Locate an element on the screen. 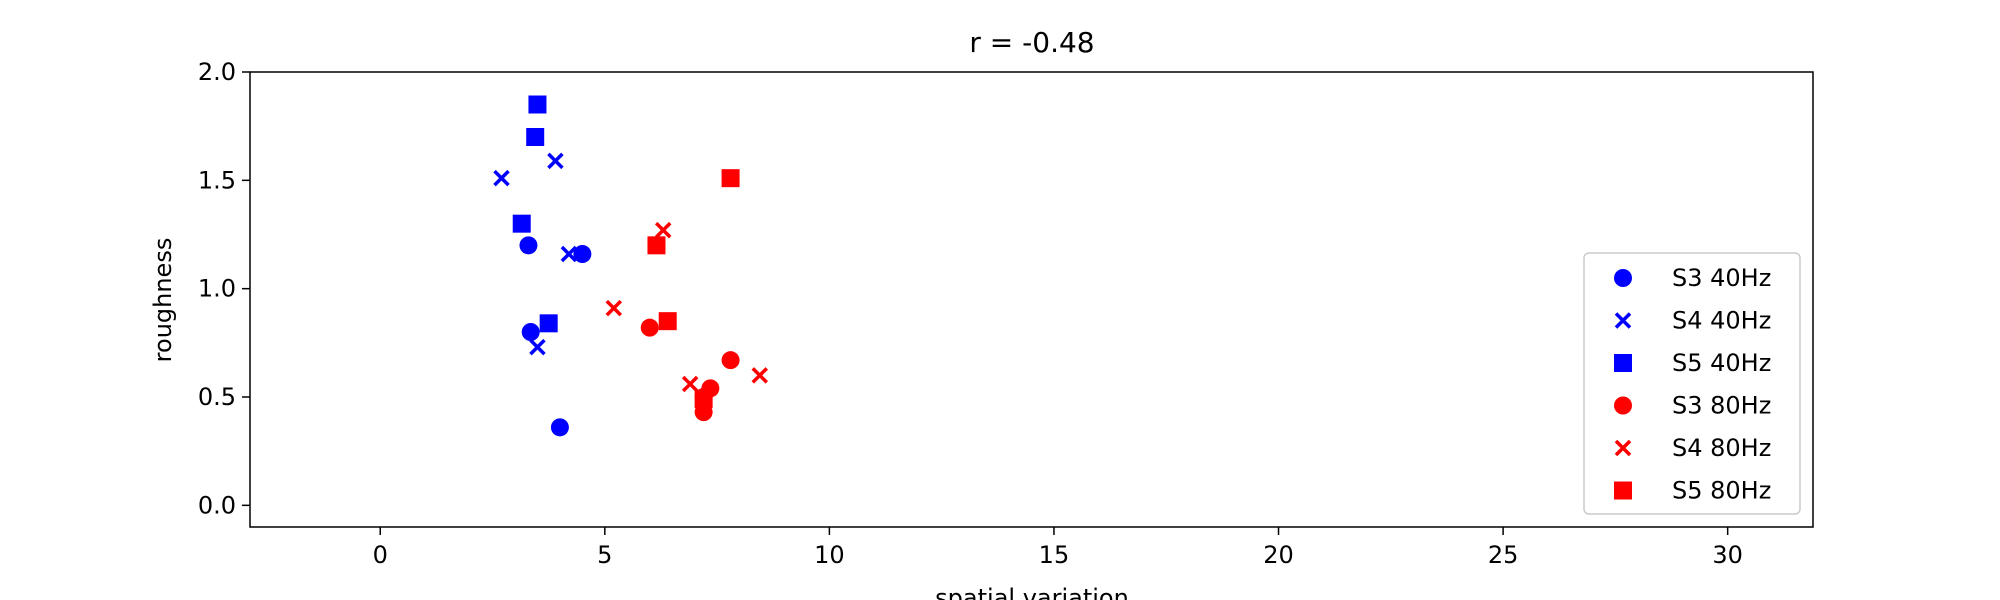 The width and height of the screenshot is (2000, 600). x-tick-label: 10 is located at coordinates (829, 555).